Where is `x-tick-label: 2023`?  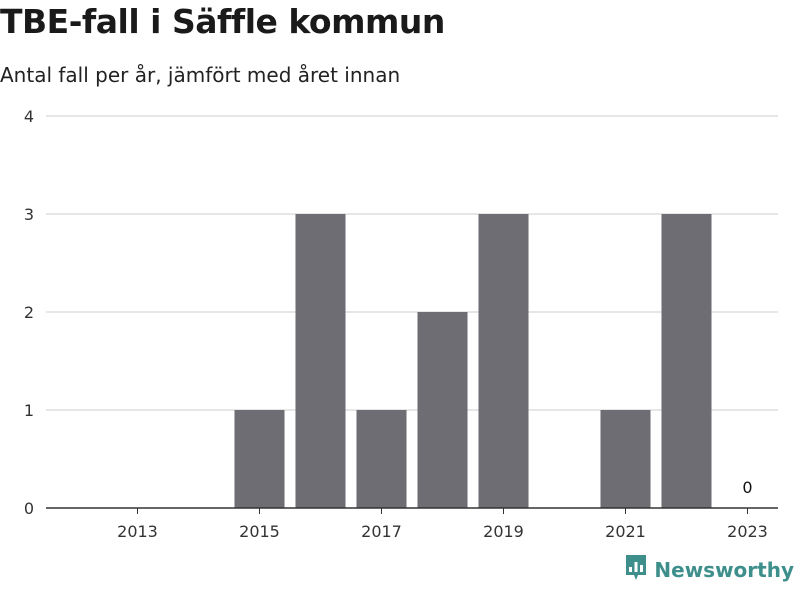
x-tick-label: 2023 is located at coordinates (747, 531).